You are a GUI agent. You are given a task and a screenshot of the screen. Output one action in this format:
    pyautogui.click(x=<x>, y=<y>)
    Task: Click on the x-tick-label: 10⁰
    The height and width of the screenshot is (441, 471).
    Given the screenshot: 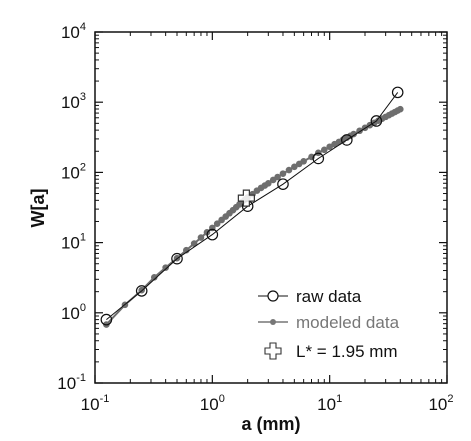 What is the action you would take?
    pyautogui.click(x=212, y=403)
    